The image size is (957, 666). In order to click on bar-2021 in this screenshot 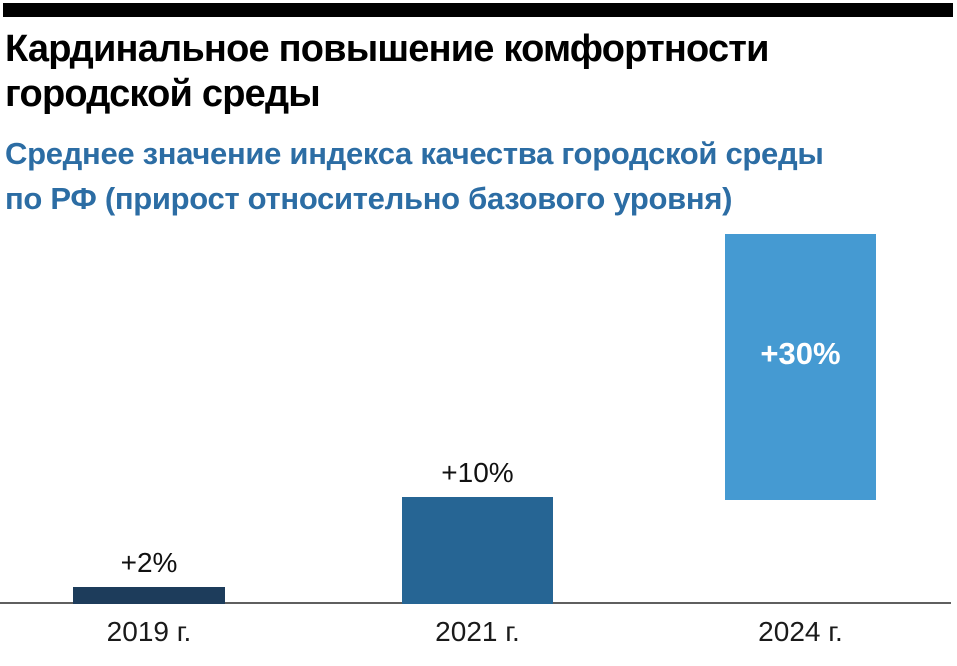, I will do `click(477, 550)`.